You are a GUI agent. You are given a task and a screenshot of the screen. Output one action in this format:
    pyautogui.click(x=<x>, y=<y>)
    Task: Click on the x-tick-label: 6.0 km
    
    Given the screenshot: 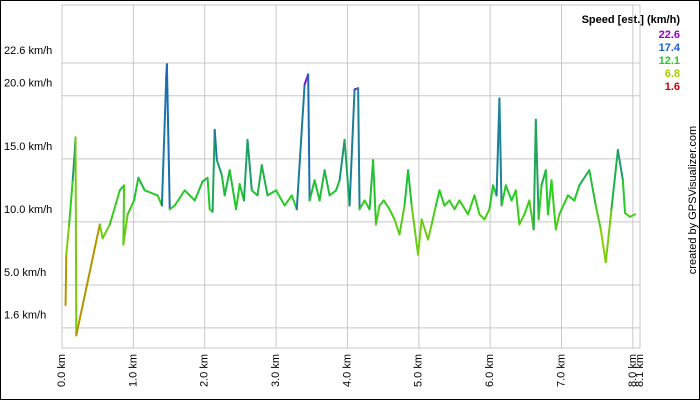 What is the action you would take?
    pyautogui.click(x=490, y=370)
    